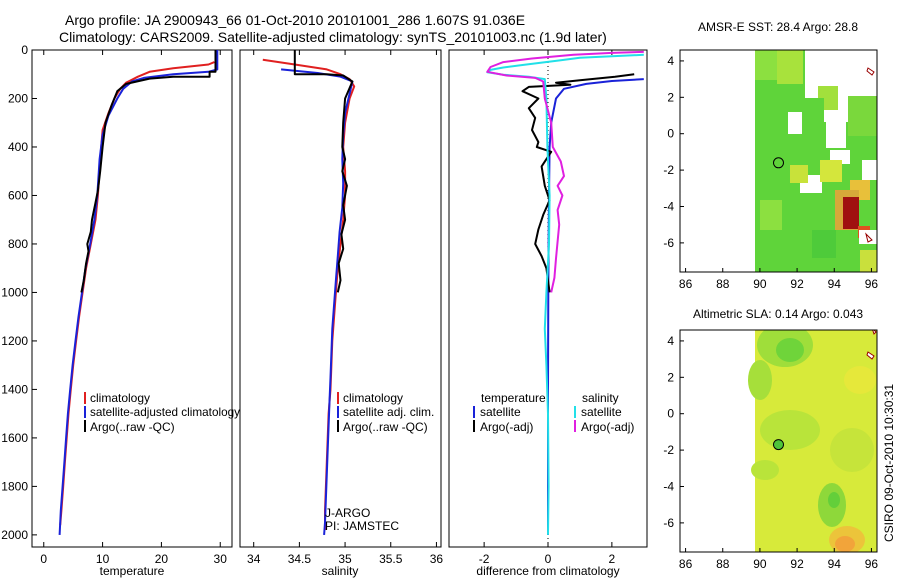 Image resolution: width=900 pixels, height=580 pixels. Describe the element at coordinates (513, 398) in the screenshot. I see `legend-temperature-title: temperature` at that location.